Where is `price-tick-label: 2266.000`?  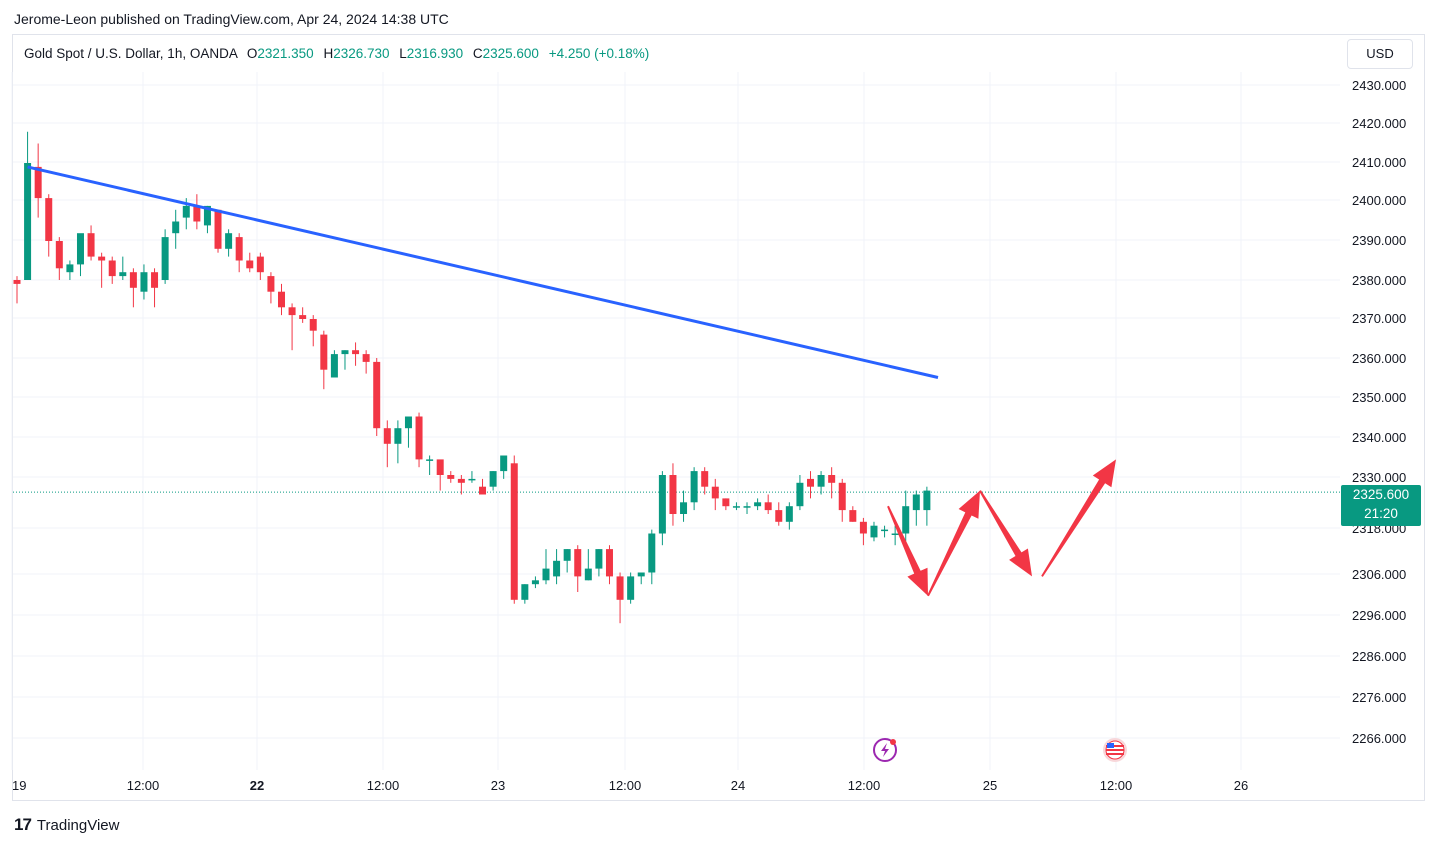 price-tick-label: 2266.000 is located at coordinates (1379, 738).